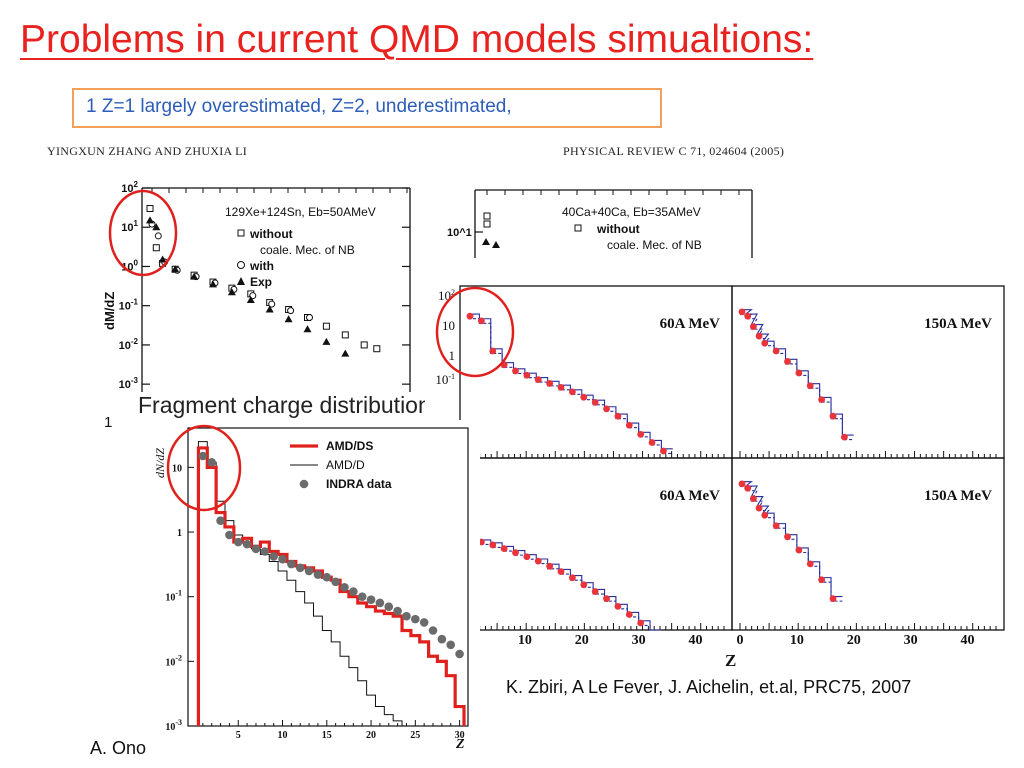  I want to click on xe-legend-label: coale. Mec. of NB, so click(307, 250).